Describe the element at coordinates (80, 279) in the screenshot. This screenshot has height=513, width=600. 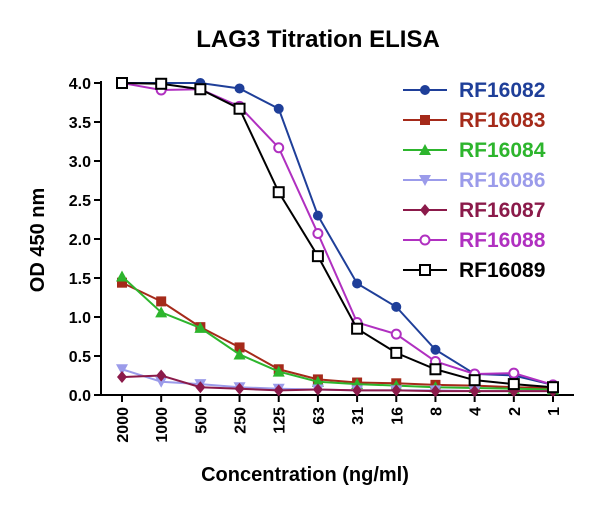
I see `y-tick-label: 1.5` at that location.